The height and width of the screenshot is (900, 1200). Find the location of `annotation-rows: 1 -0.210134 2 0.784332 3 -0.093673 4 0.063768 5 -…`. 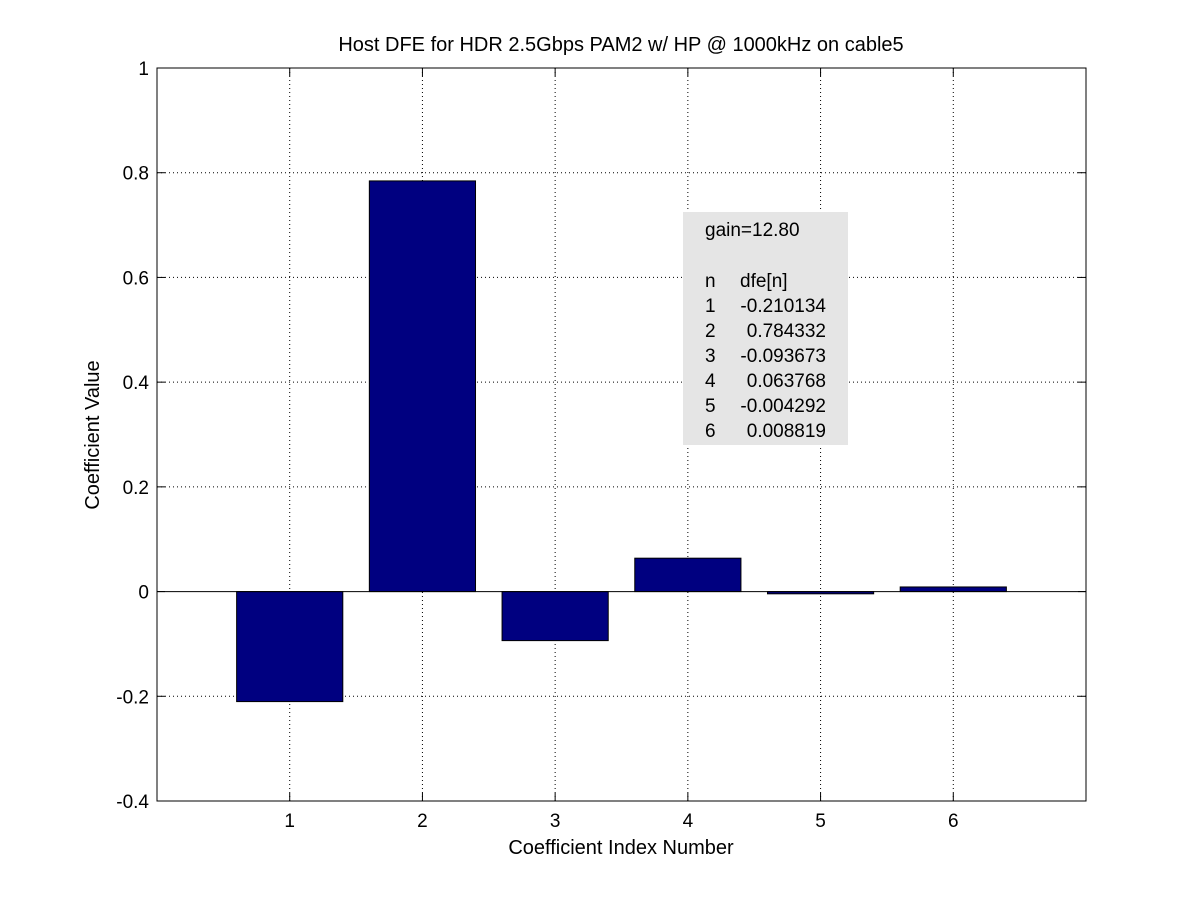

annotation-rows: 1 -0.210134 2 0.784332 3 -0.093673 4 0.063768 5 -… is located at coordinates (765, 369).